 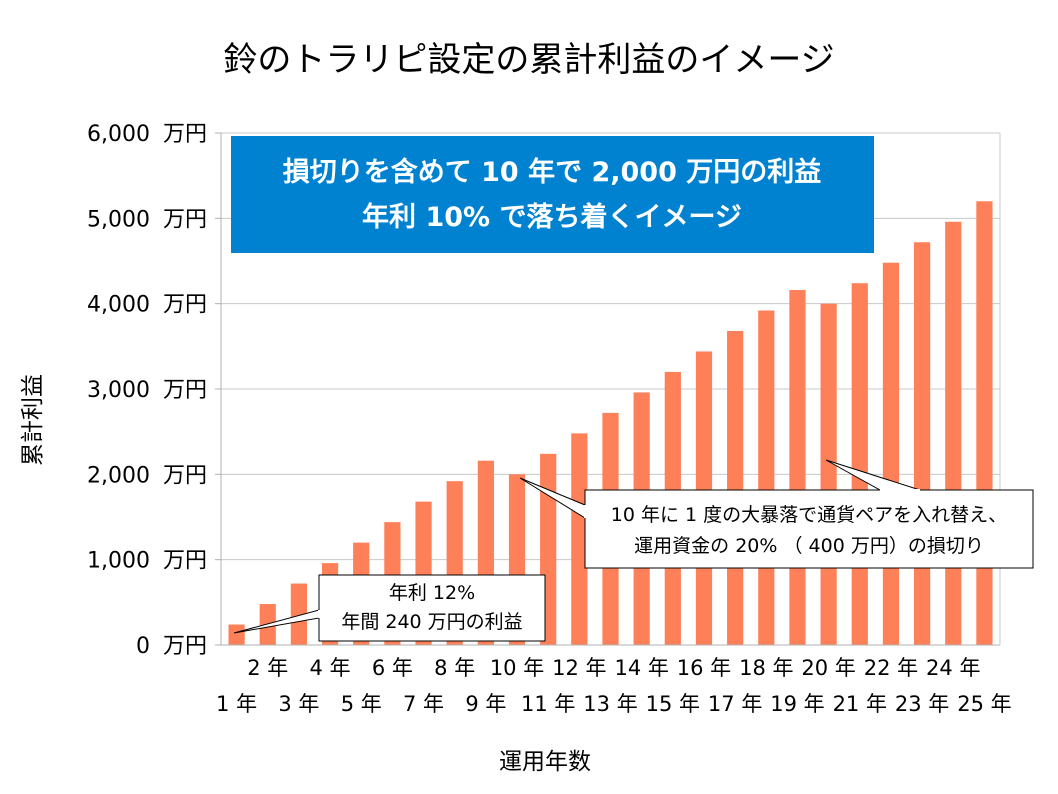 What do you see at coordinates (361, 704) in the screenshot?
I see `x-tick-label: 5 年` at bounding box center [361, 704].